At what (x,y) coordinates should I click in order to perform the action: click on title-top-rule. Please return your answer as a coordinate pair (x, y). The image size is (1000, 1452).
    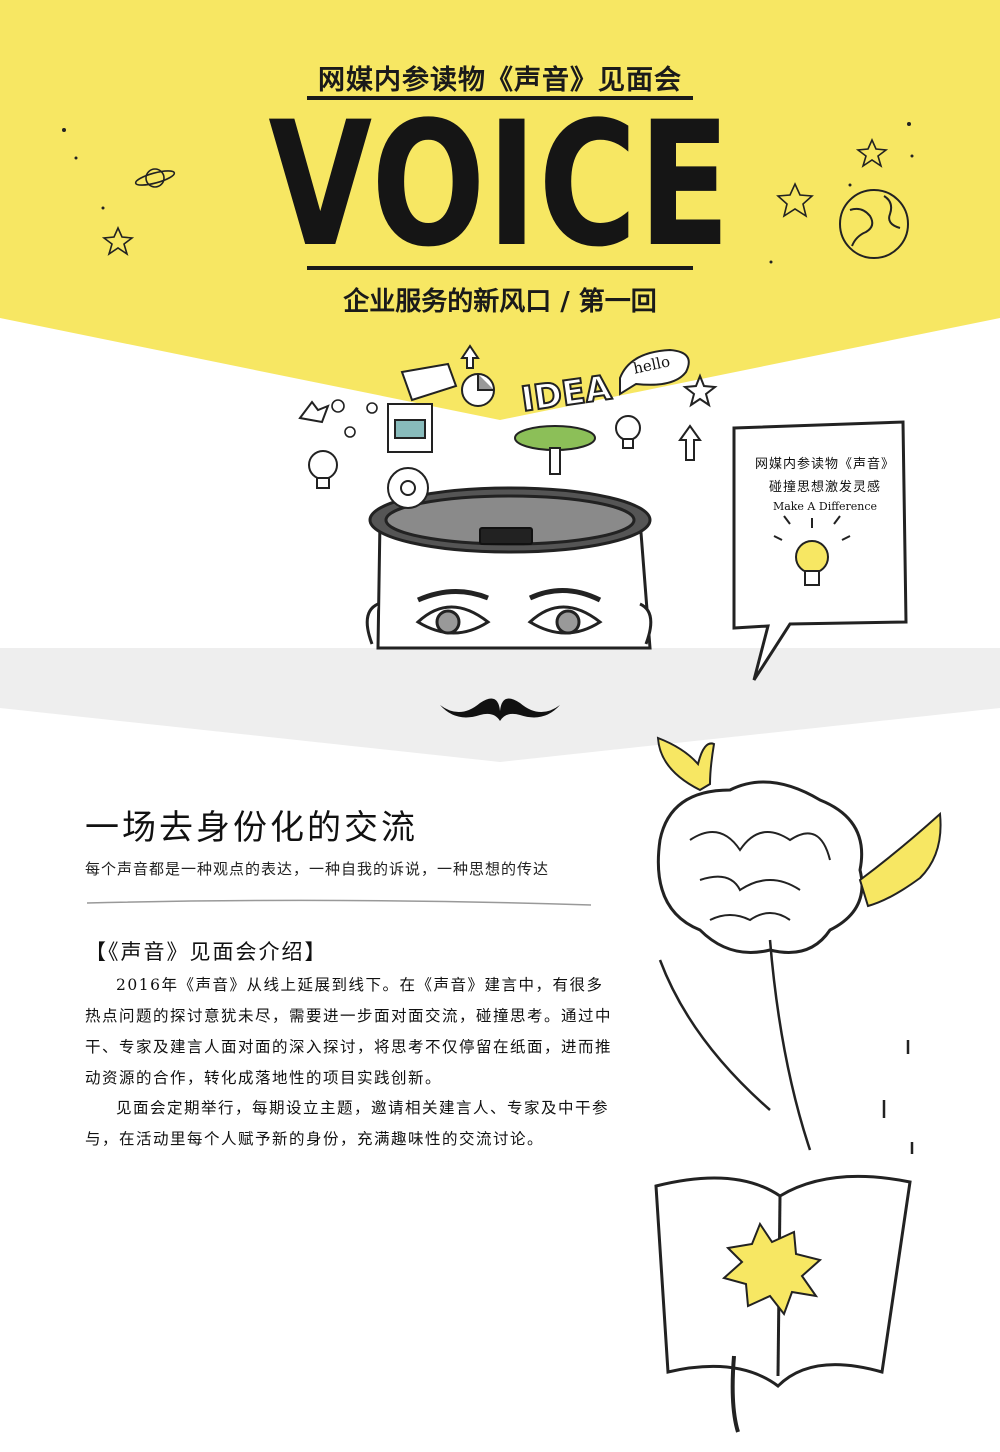
    Looking at the image, I should click on (500, 98).